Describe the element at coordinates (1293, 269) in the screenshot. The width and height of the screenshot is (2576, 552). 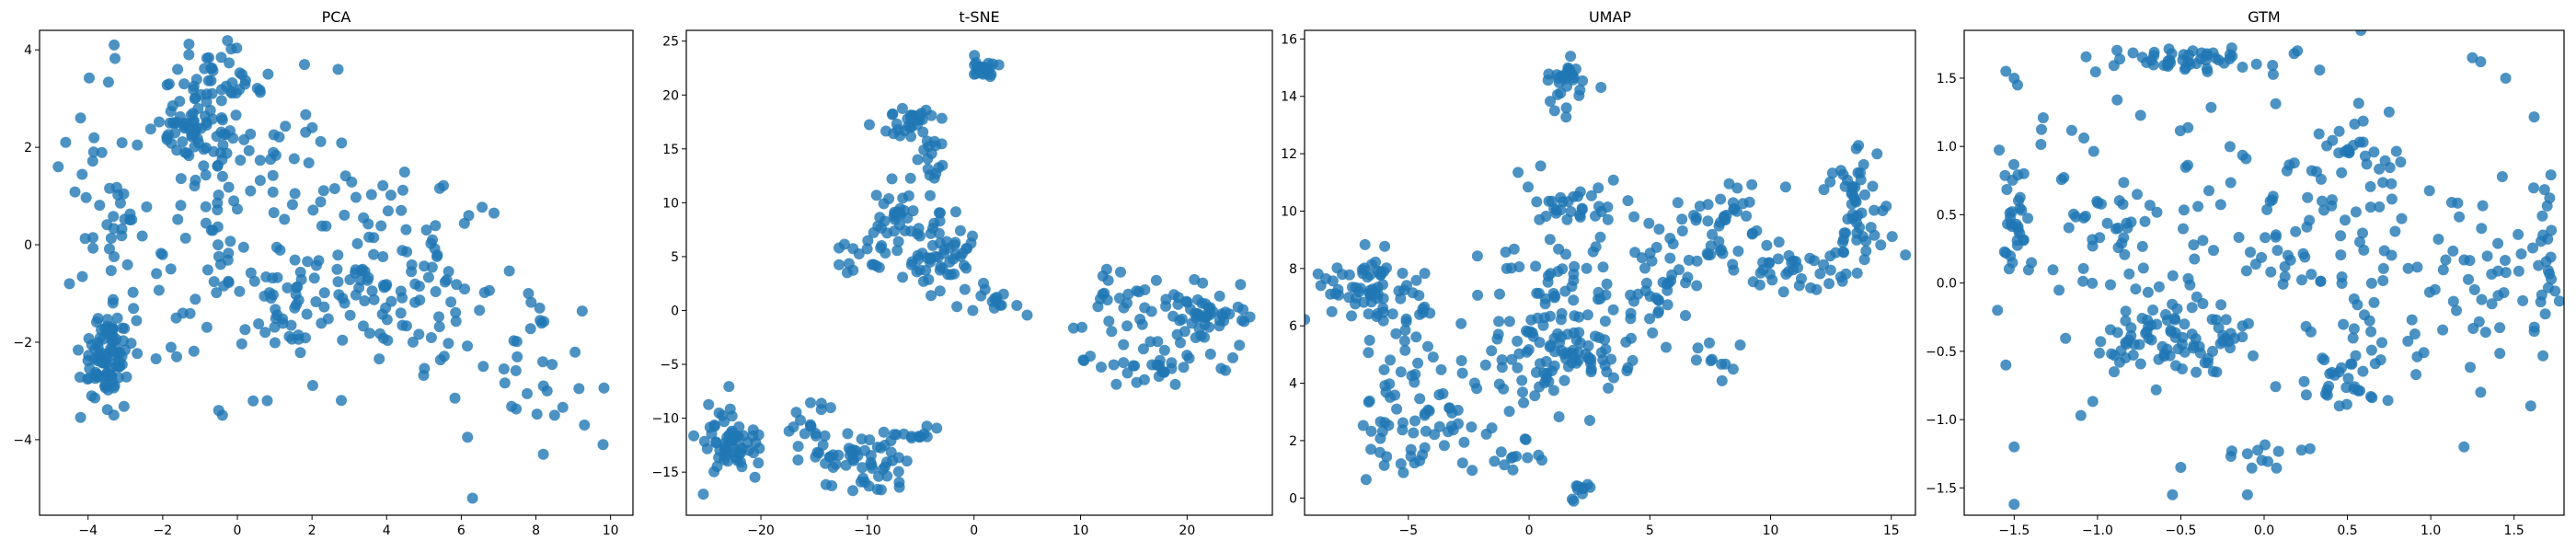
I see `y-tick-label: 8` at that location.